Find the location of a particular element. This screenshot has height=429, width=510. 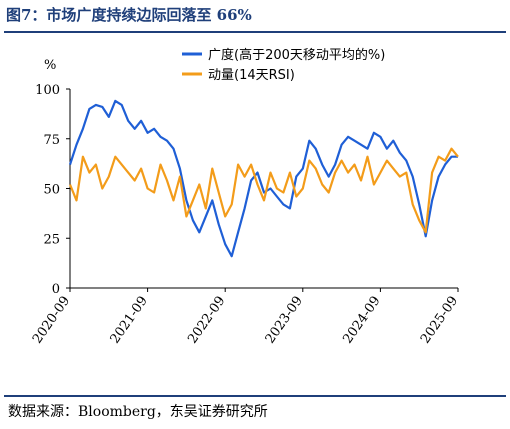

title-divider is located at coordinates (255, 32).